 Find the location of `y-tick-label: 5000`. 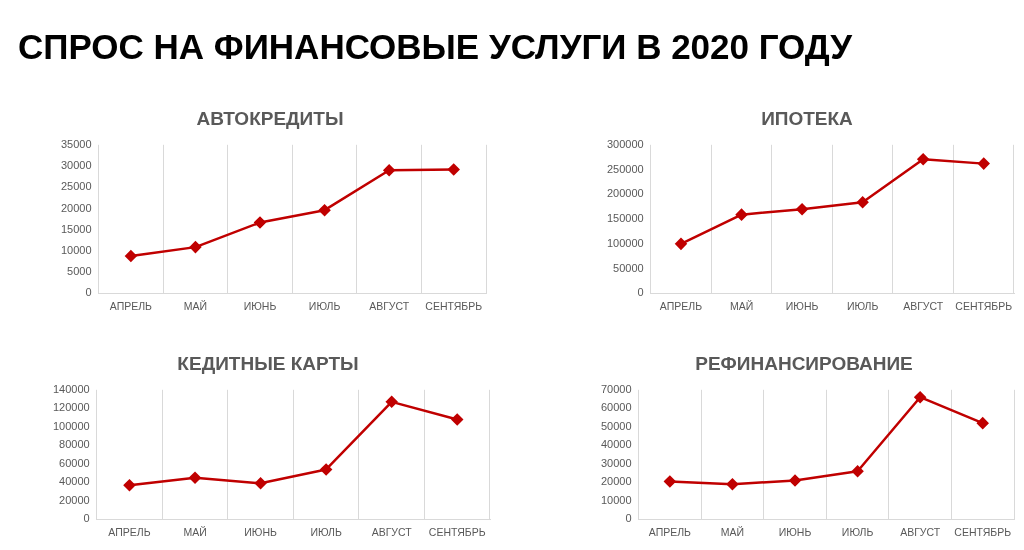

y-tick-label: 5000 is located at coordinates (79, 271).